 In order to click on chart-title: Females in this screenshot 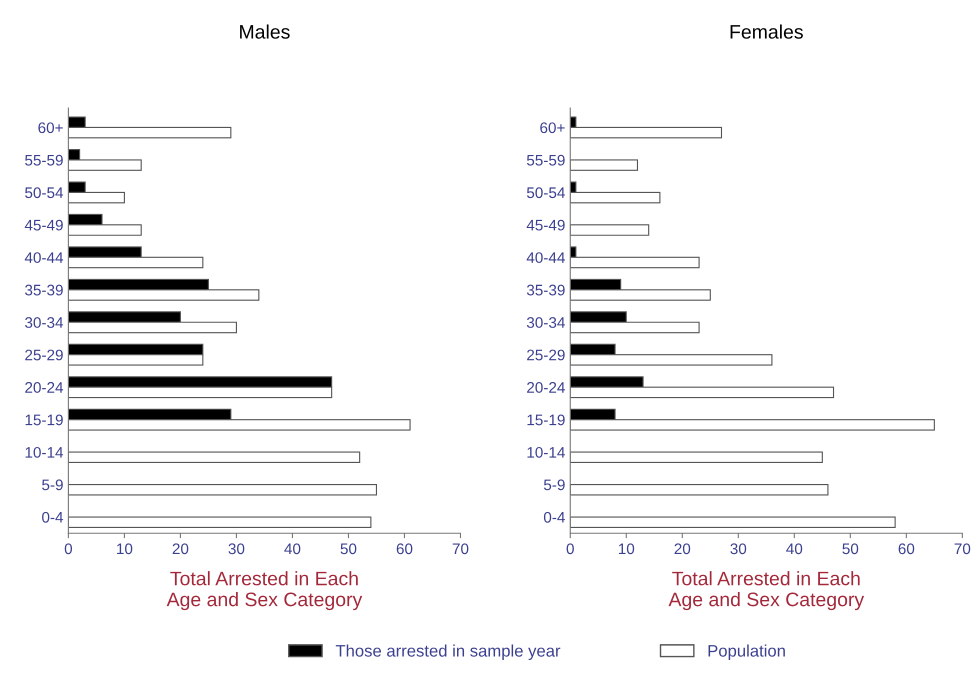, I will do `click(766, 31)`.